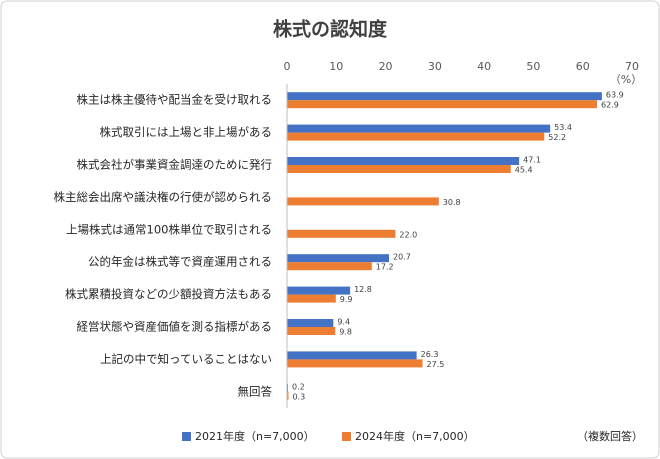 This screenshot has width=660, height=459. What do you see at coordinates (255, 391) in the screenshot?
I see `y-tick-label: 無回答` at bounding box center [255, 391].